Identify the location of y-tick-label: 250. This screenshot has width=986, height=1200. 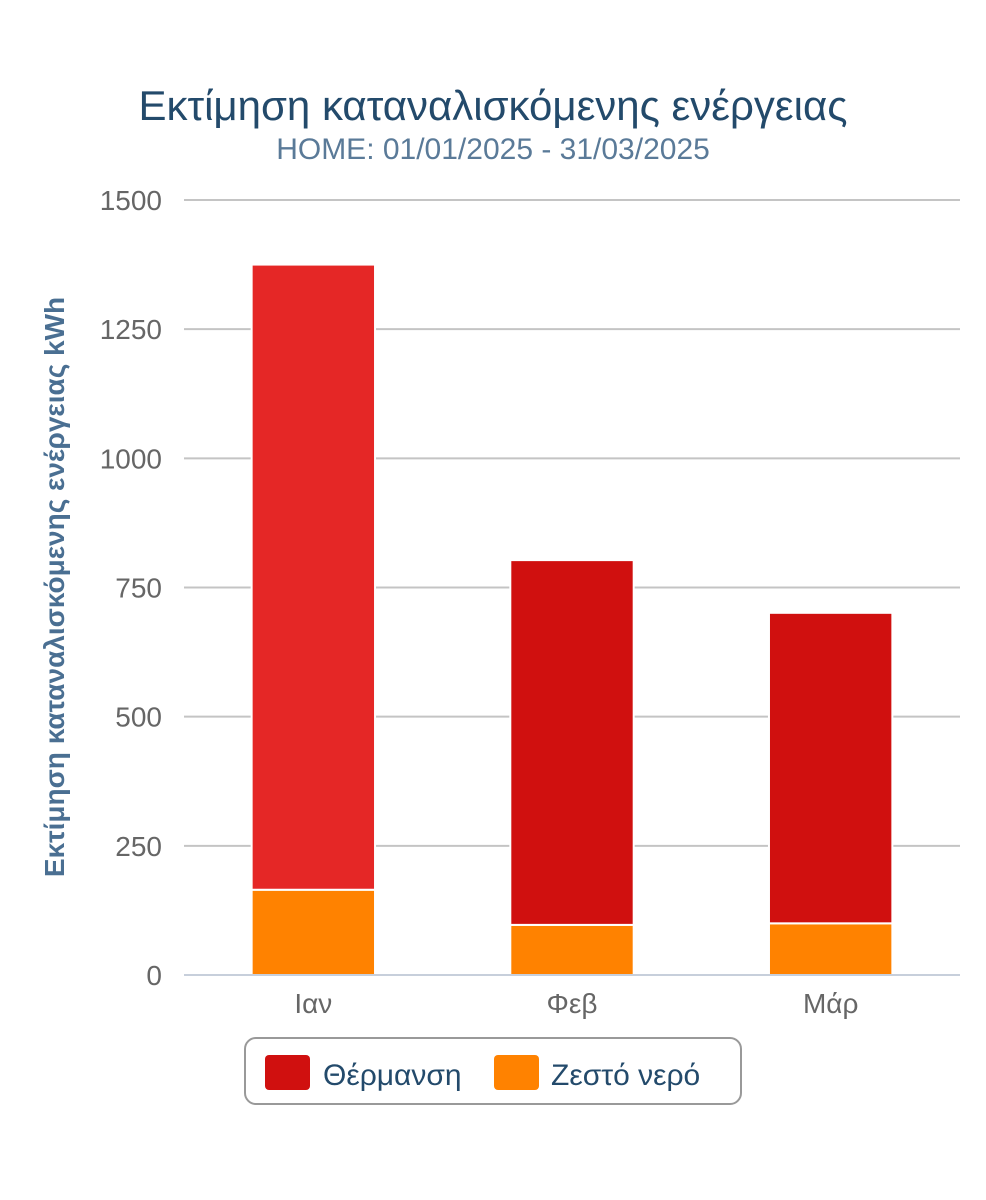
(138, 846).